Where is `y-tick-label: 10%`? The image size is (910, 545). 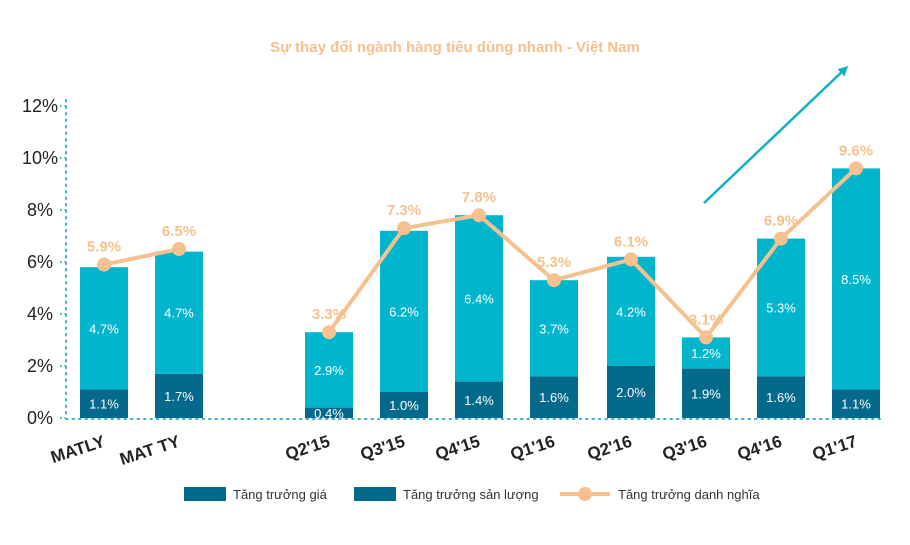 y-tick-label: 10% is located at coordinates (40, 158).